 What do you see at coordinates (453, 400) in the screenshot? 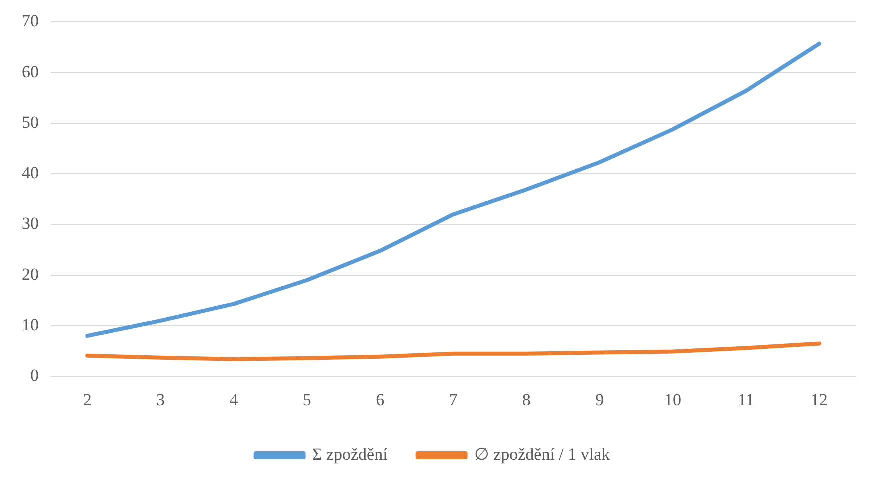
I see `x-tick-label: 7` at bounding box center [453, 400].